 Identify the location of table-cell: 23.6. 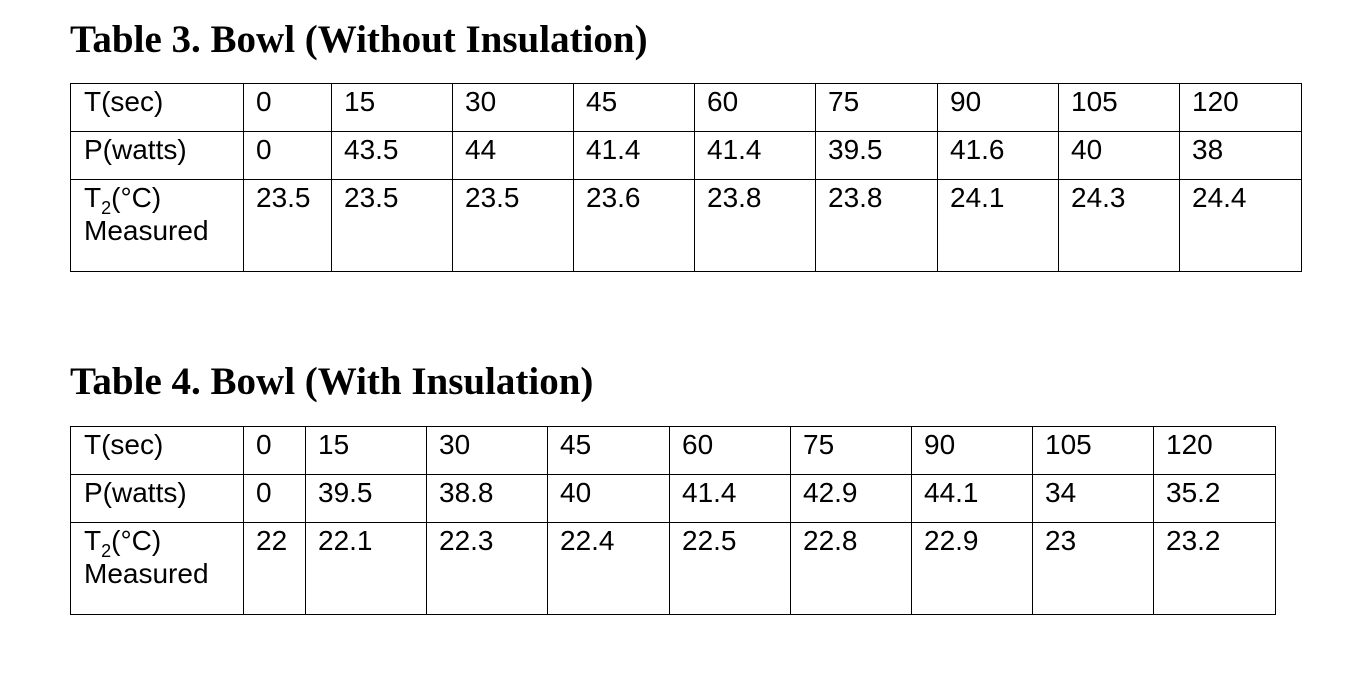
(634, 225).